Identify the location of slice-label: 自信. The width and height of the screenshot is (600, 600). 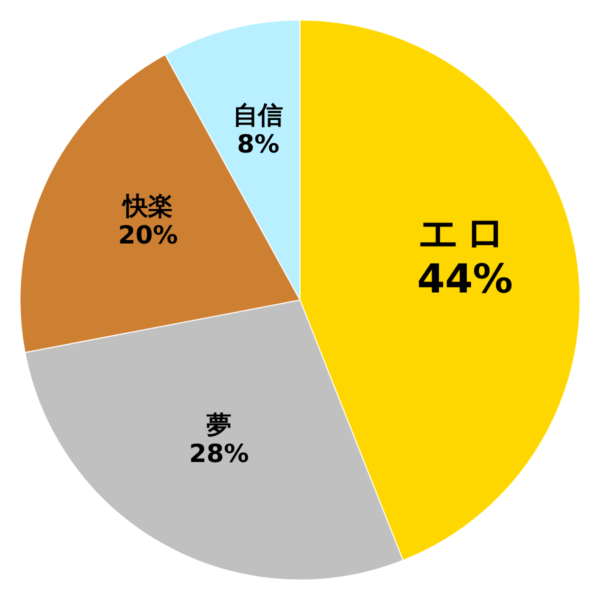
(258, 115).